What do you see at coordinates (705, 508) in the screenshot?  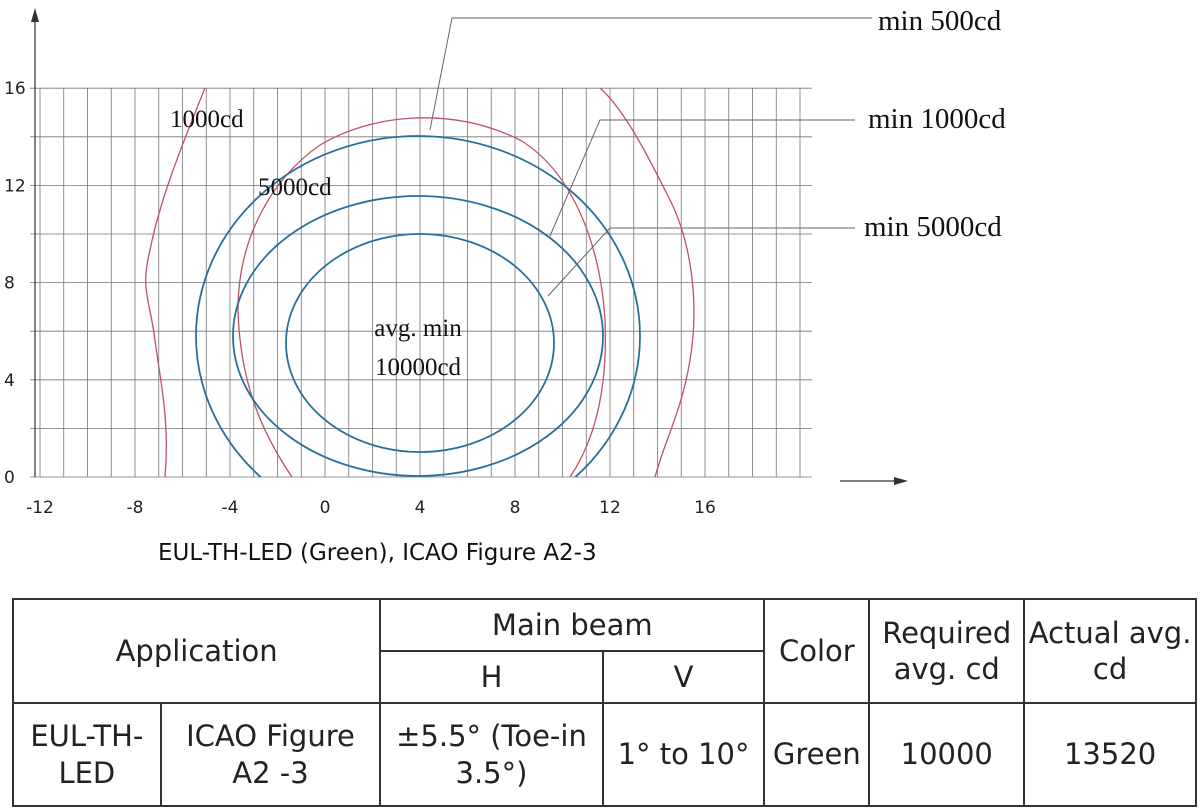 I see `x-tick-label: 16` at bounding box center [705, 508].